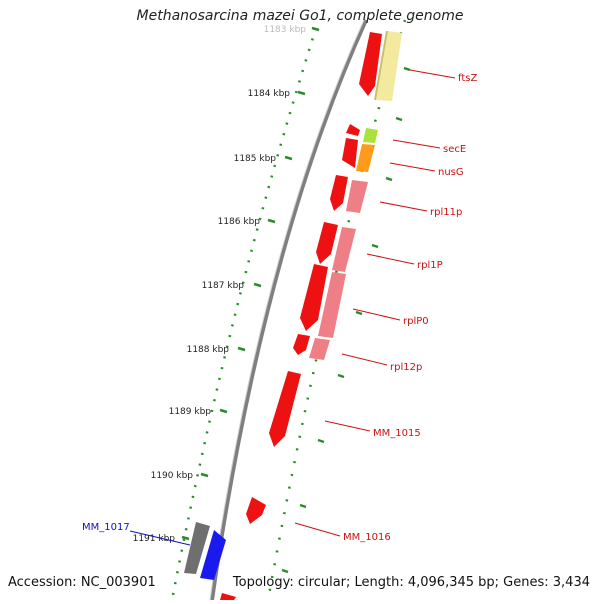 This screenshot has height=604, width=600. I want to click on gene-rpl12p-outer, so click(319, 349).